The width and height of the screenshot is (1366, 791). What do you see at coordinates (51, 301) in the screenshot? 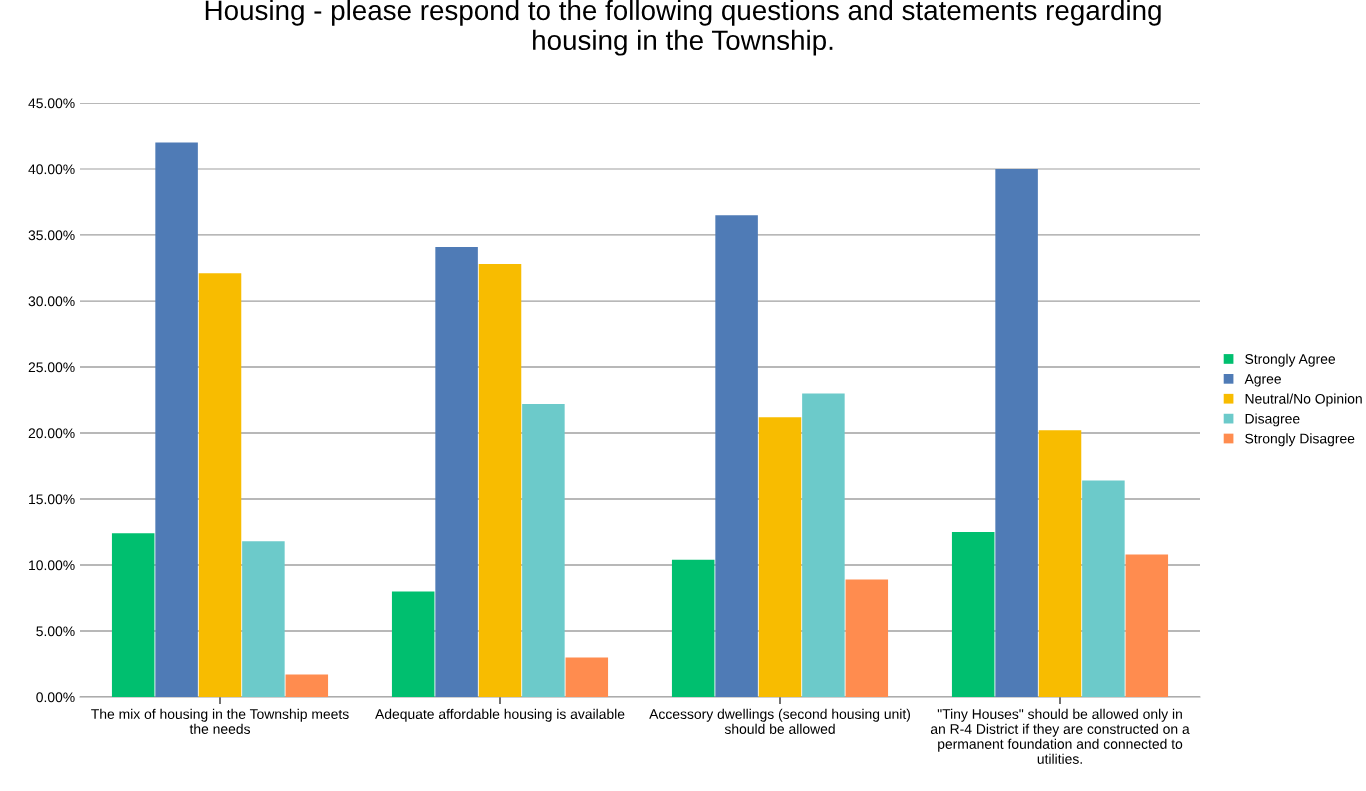
I see `y-tick-label: 30.00%` at bounding box center [51, 301].